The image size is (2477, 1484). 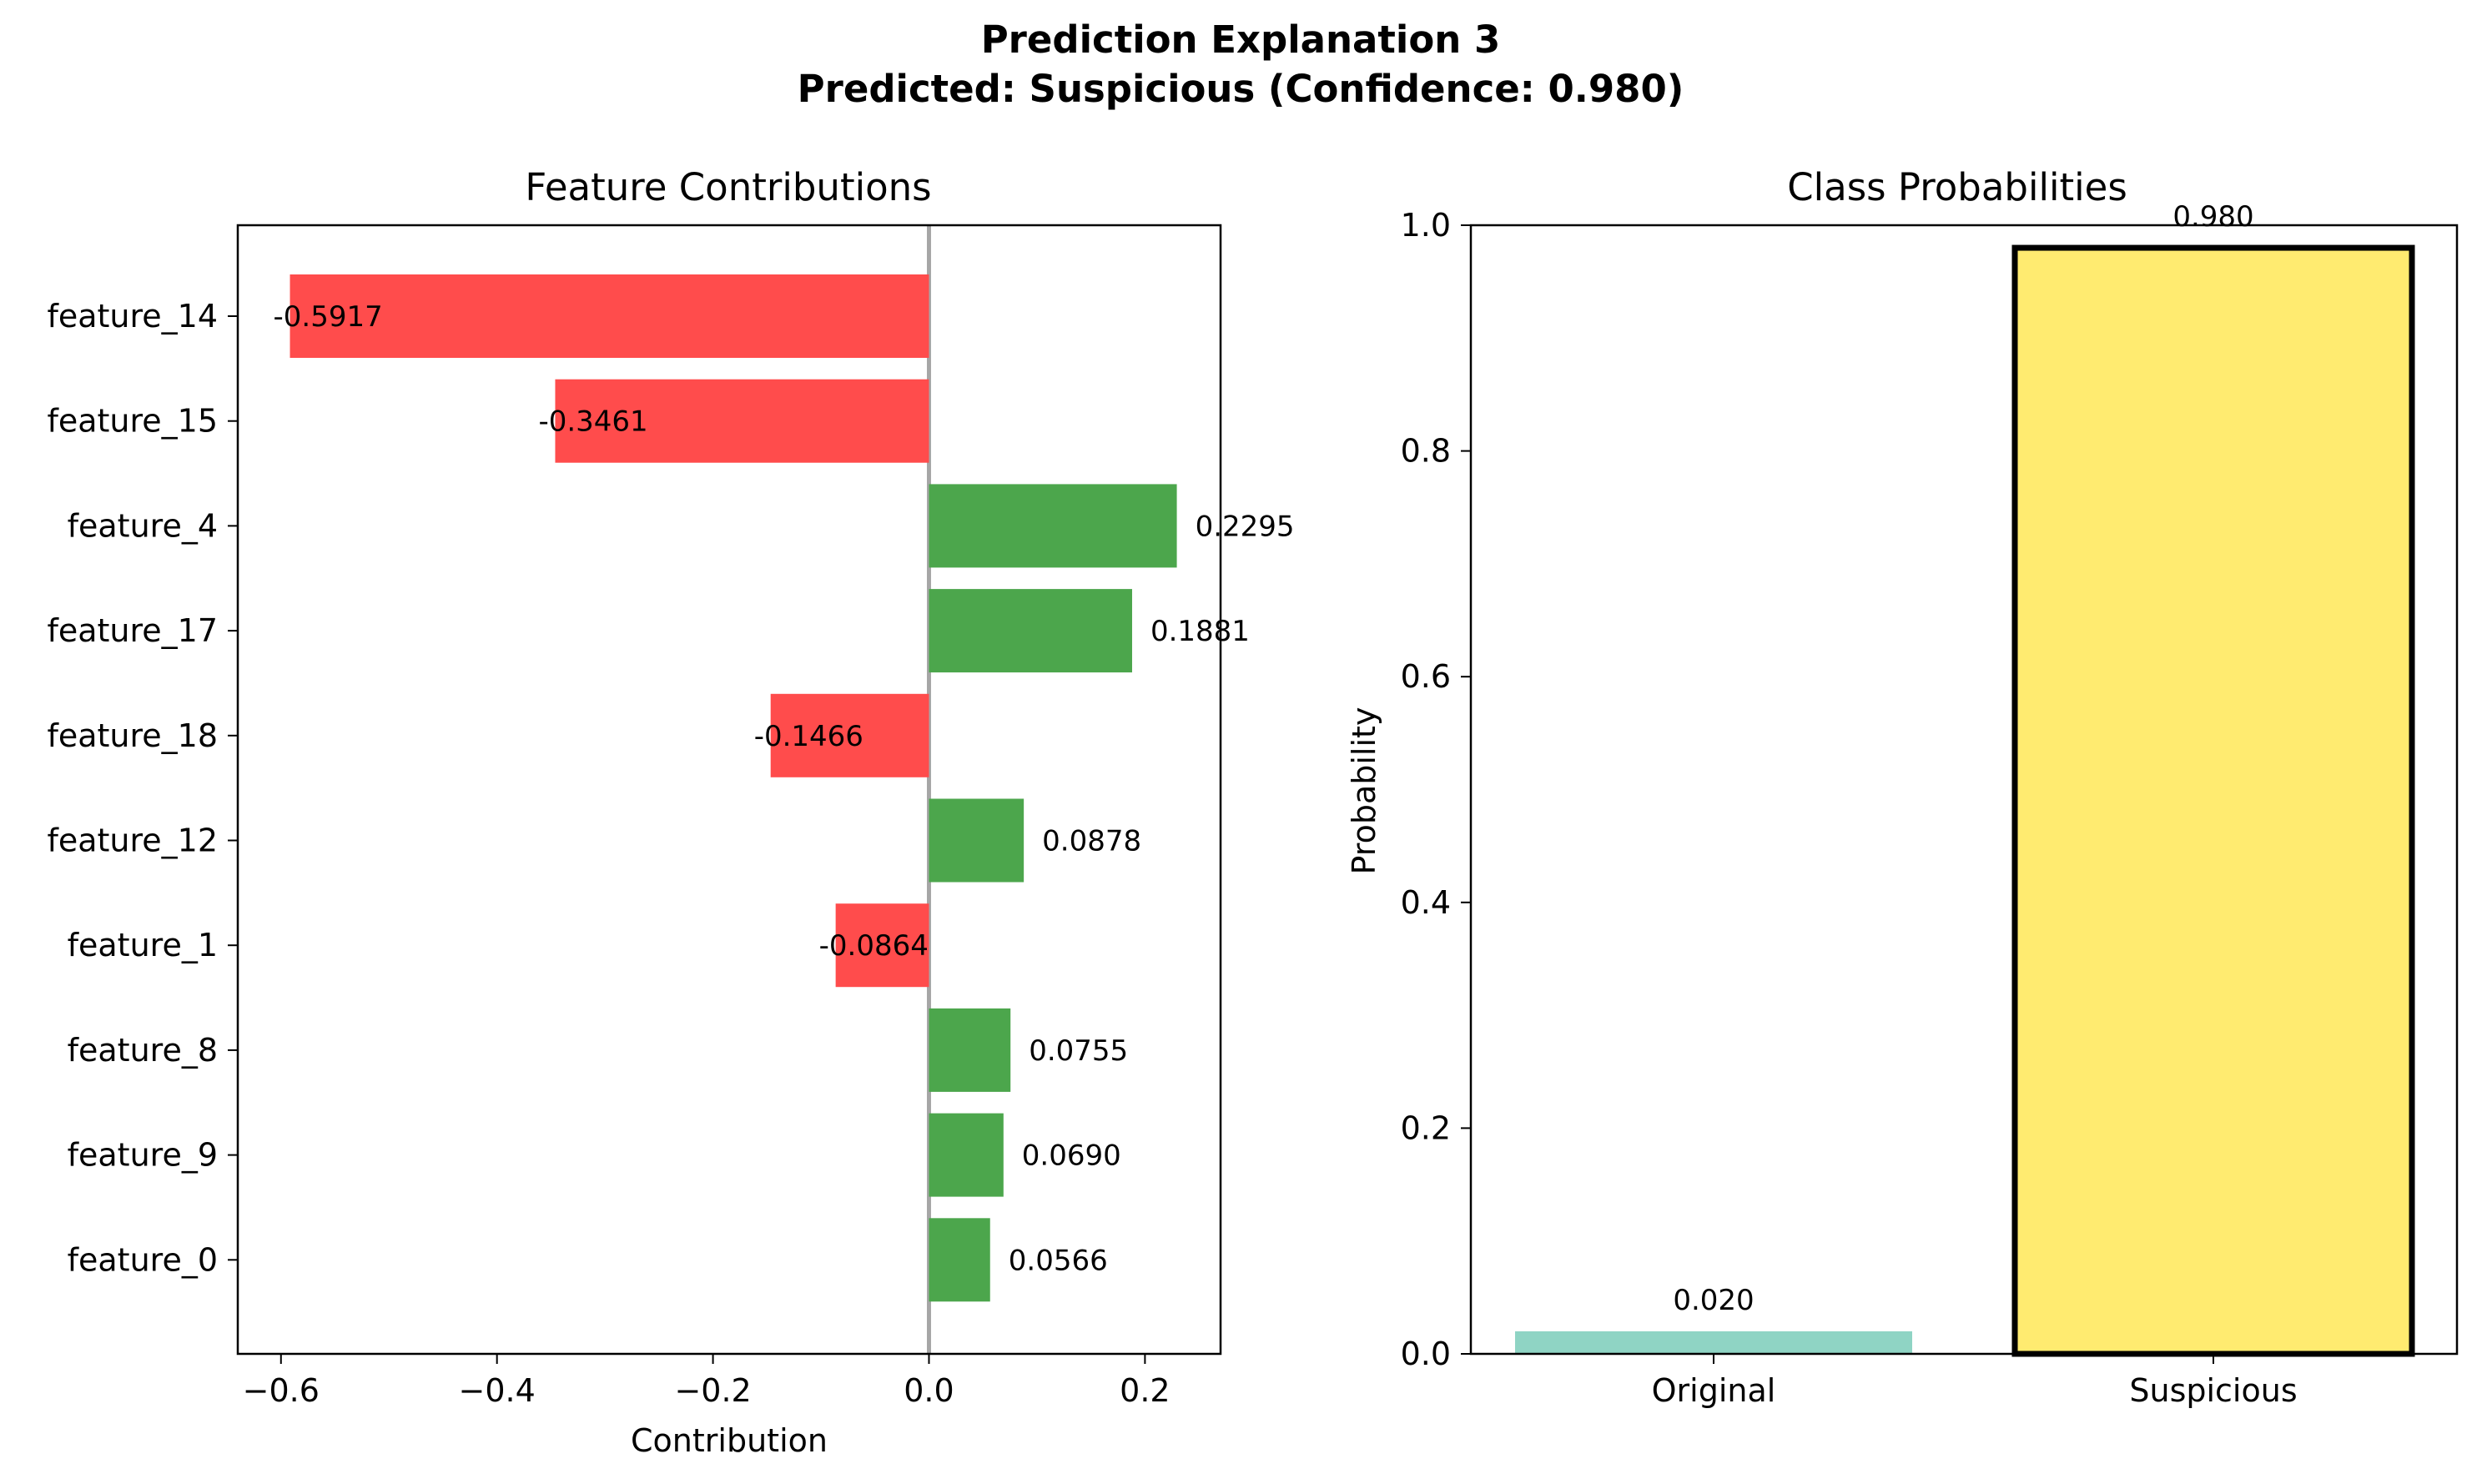 What do you see at coordinates (1714, 1391) in the screenshot?
I see `x-tick-label-original: Original` at bounding box center [1714, 1391].